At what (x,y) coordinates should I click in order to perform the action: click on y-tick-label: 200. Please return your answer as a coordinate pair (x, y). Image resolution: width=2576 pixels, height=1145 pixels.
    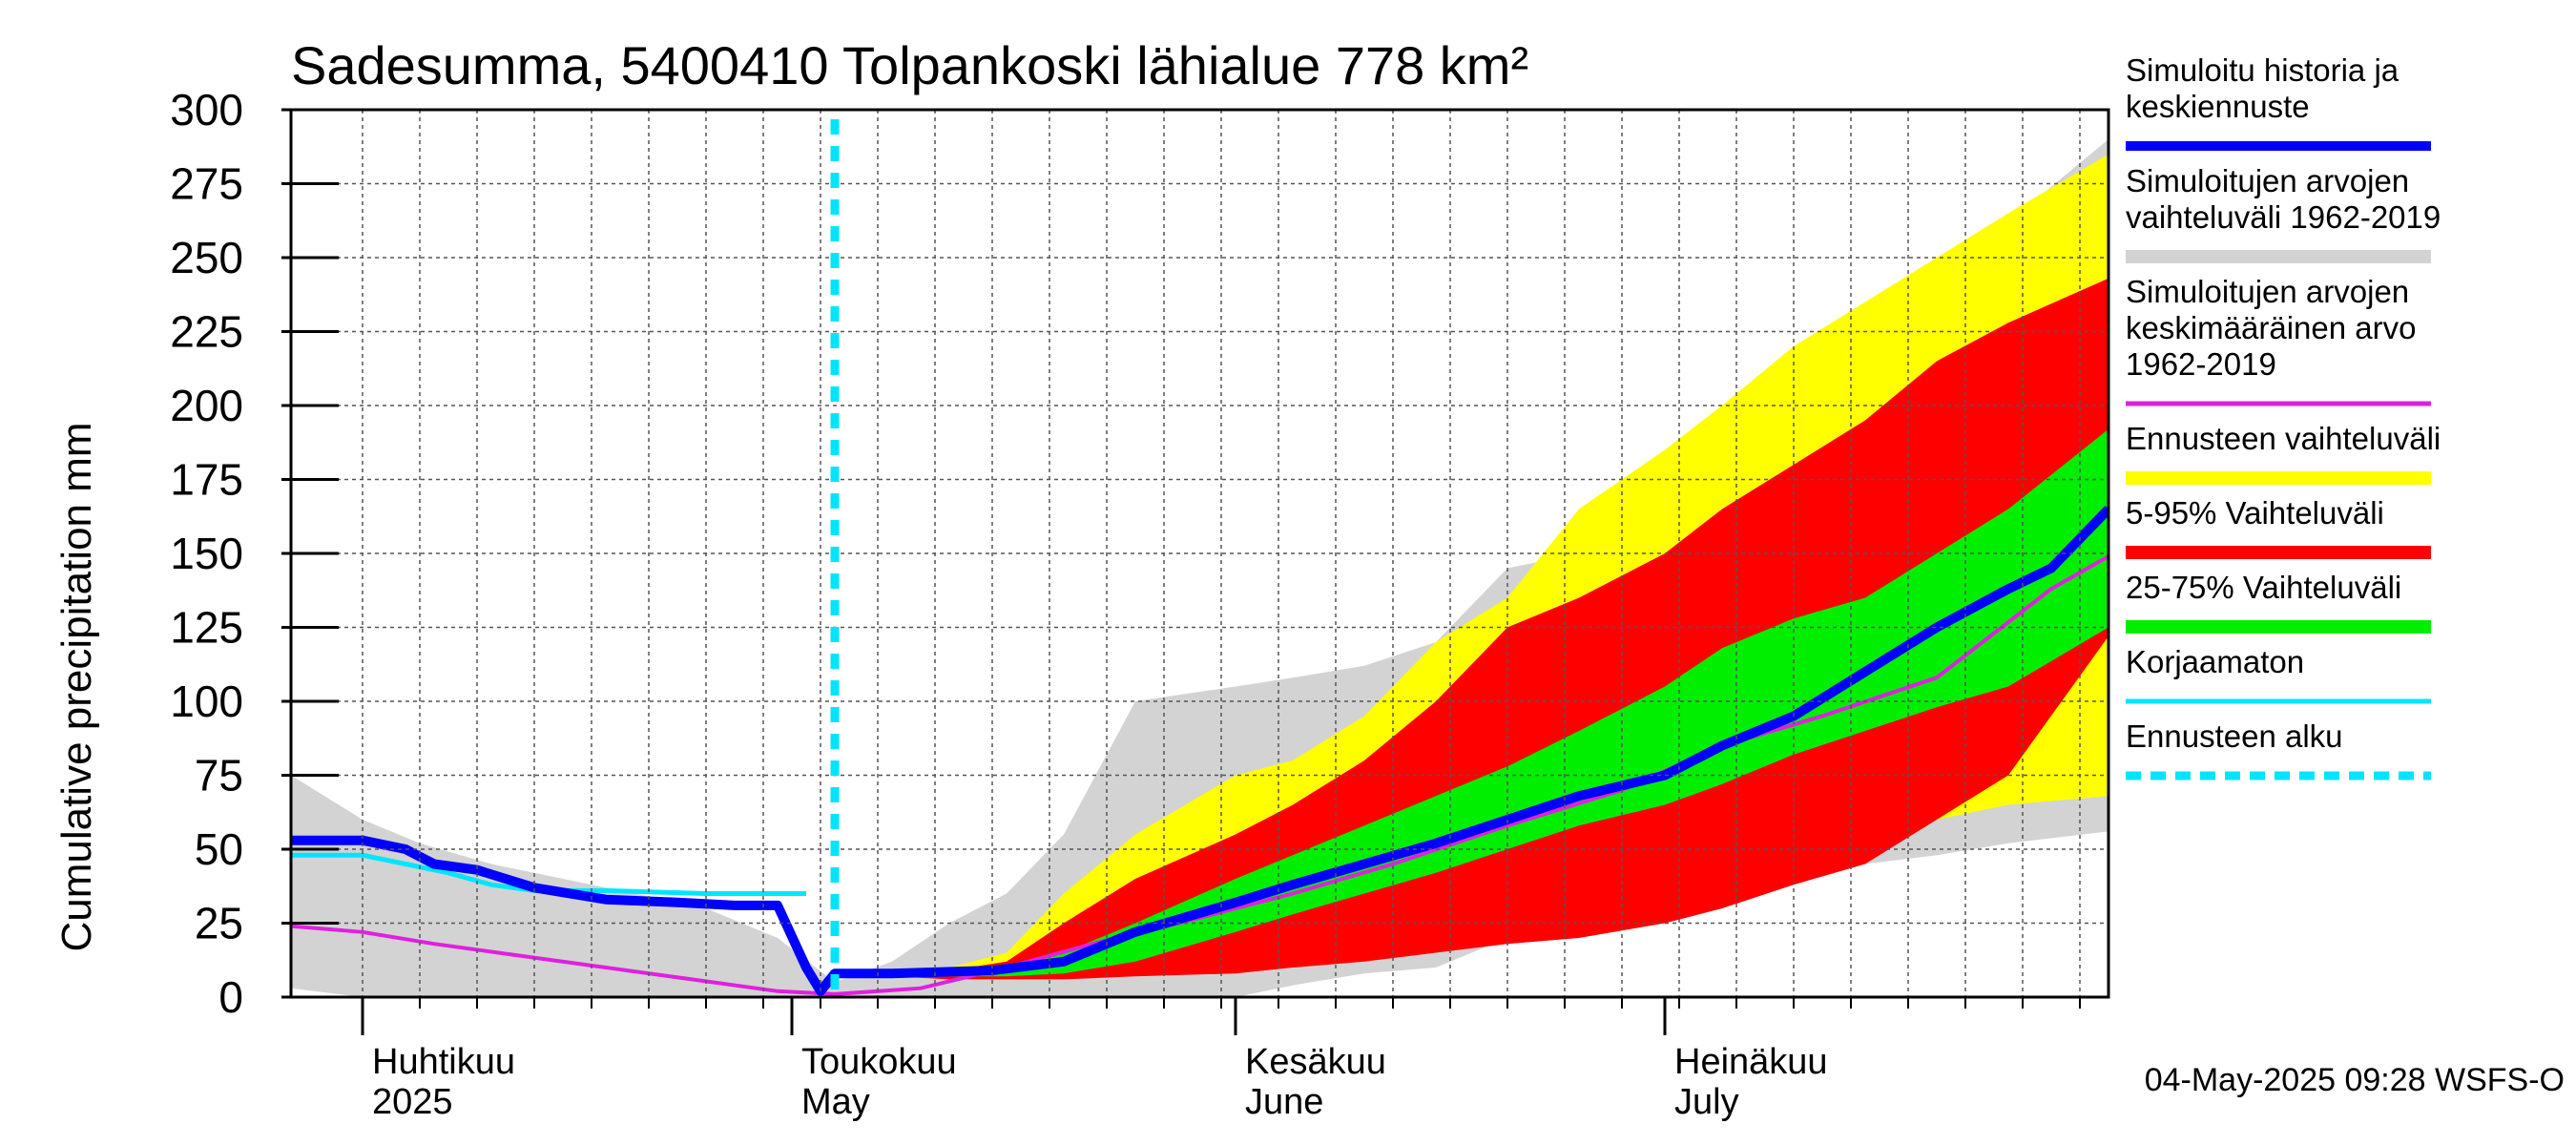
    Looking at the image, I should click on (206, 405).